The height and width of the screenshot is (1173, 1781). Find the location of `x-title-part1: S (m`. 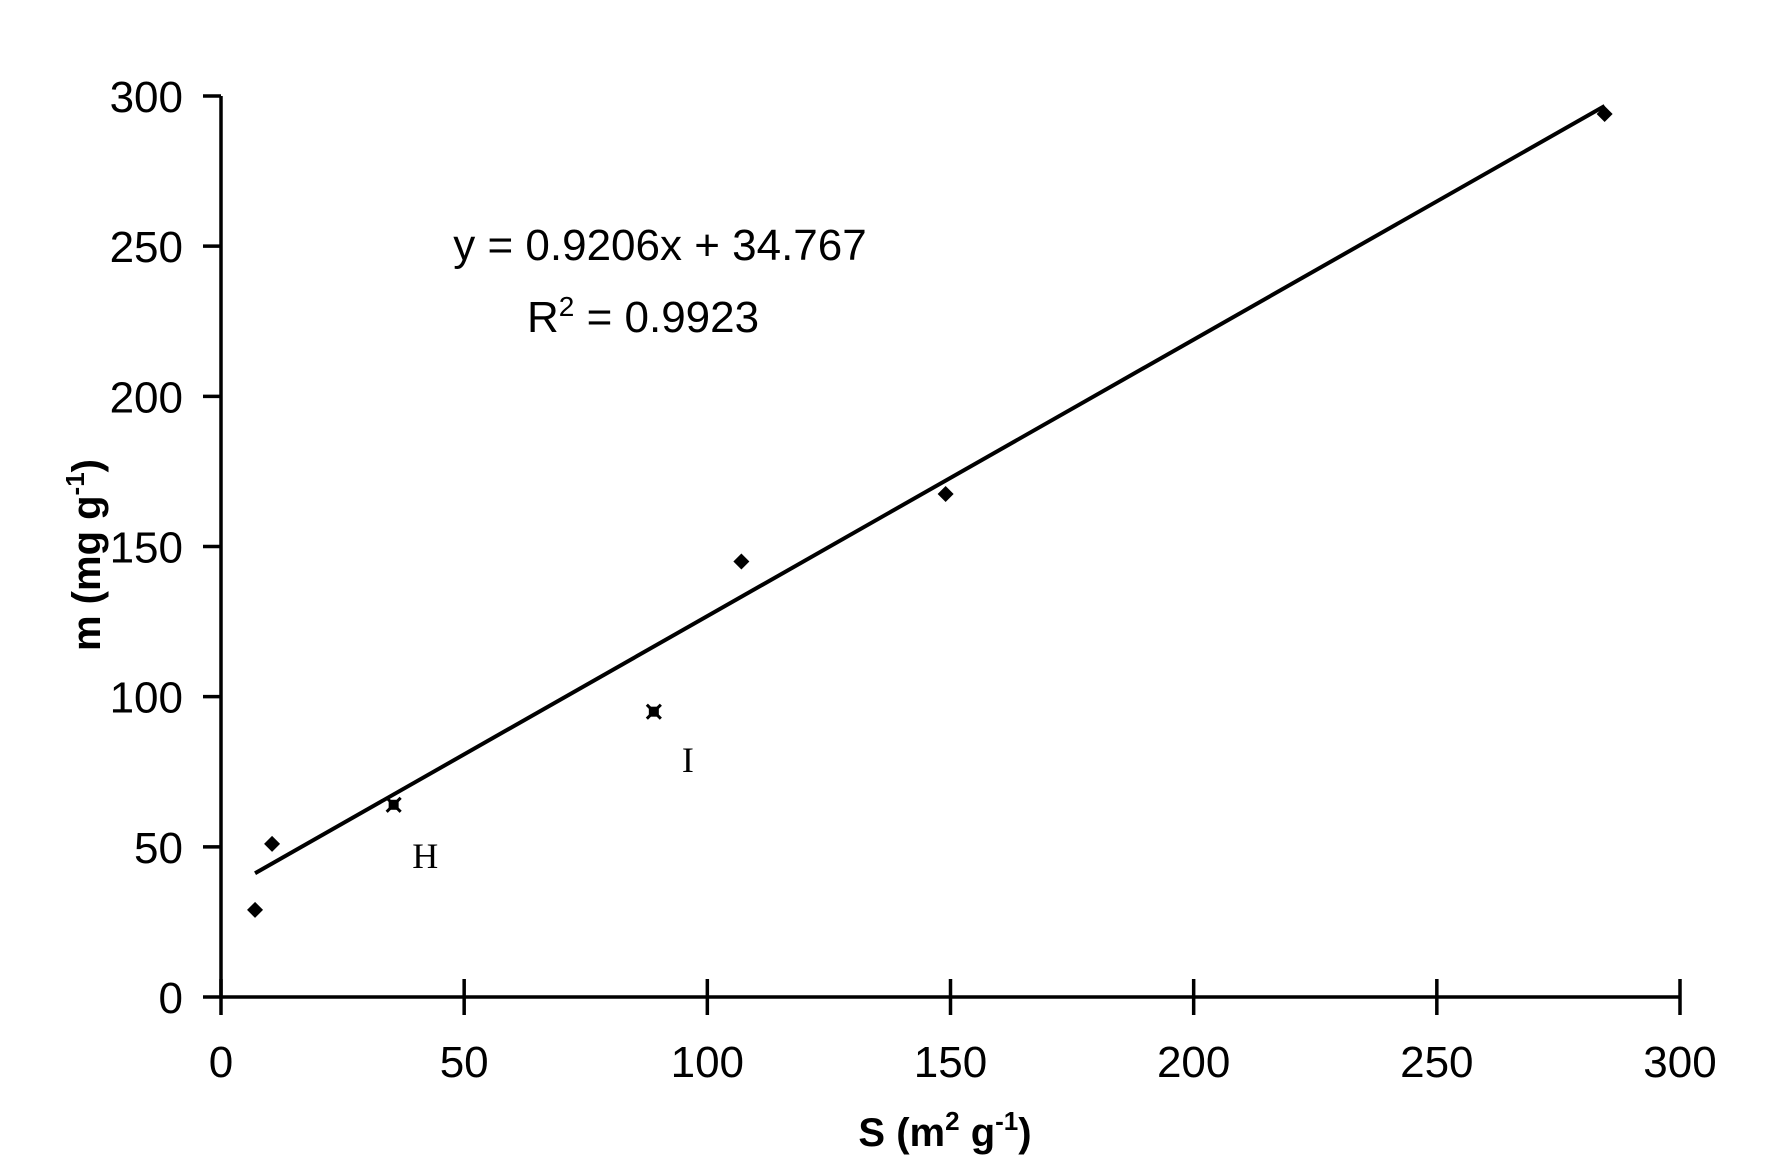

x-title-part1: S (m is located at coordinates (901, 1133).